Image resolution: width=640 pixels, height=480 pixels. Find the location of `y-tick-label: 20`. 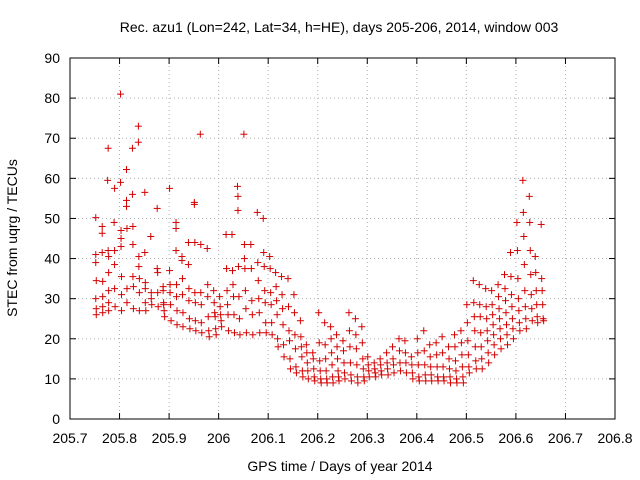

y-tick-label: 20 is located at coordinates (52, 339).